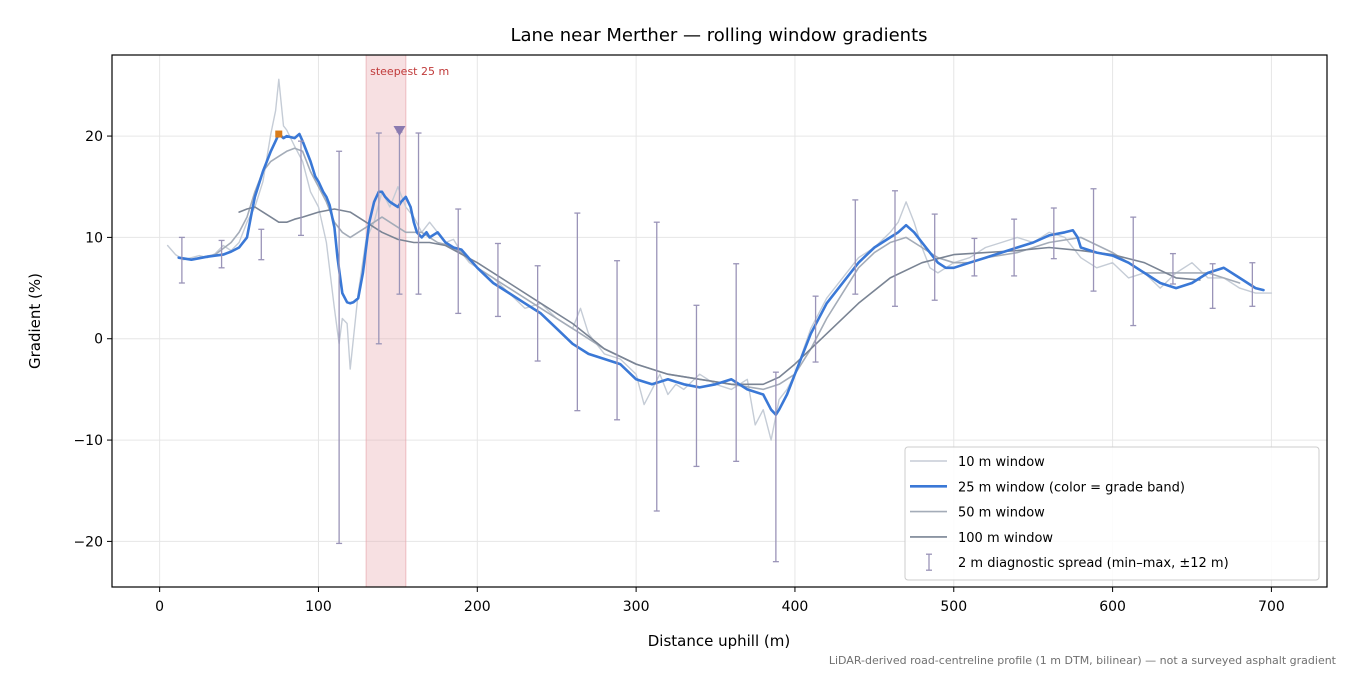 The image size is (1350, 675). Describe the element at coordinates (1005, 538) in the screenshot. I see `legend-label: 100 m window` at that location.